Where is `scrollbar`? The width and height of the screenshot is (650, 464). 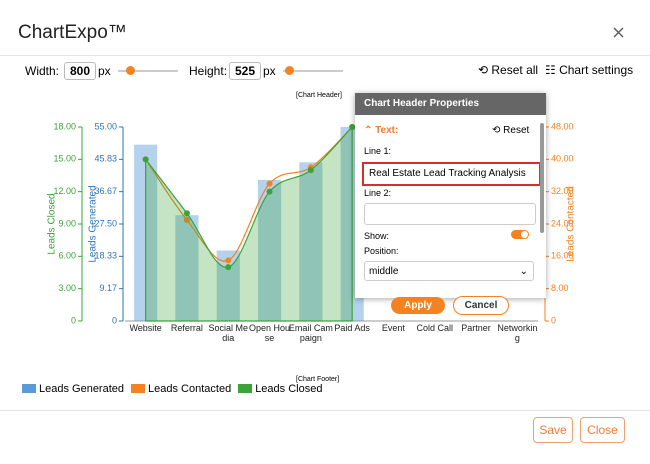
scrollbar is located at coordinates (542, 178).